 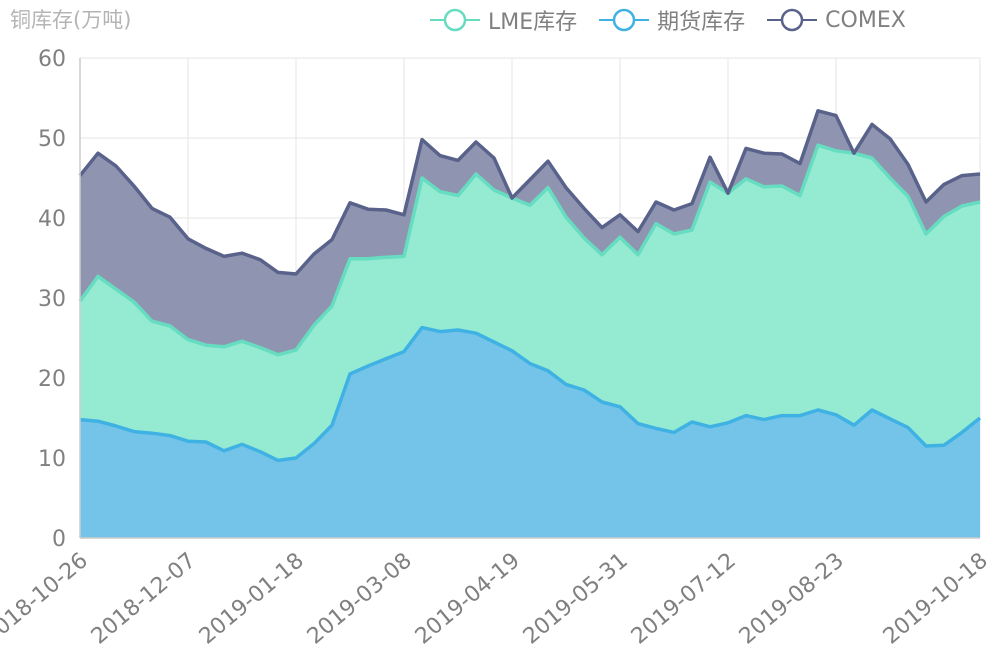 What do you see at coordinates (59, 539) in the screenshot?
I see `y-tick-label: 0` at bounding box center [59, 539].